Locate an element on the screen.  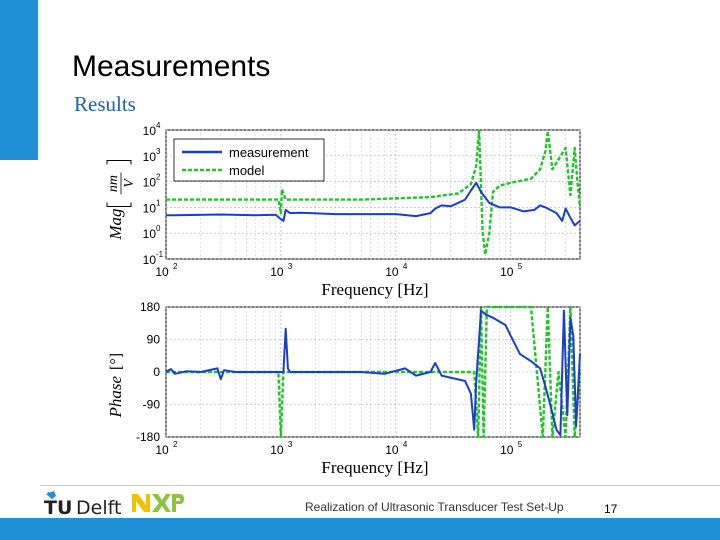
magnitude-y-label-denominator: V is located at coordinates (129, 183).